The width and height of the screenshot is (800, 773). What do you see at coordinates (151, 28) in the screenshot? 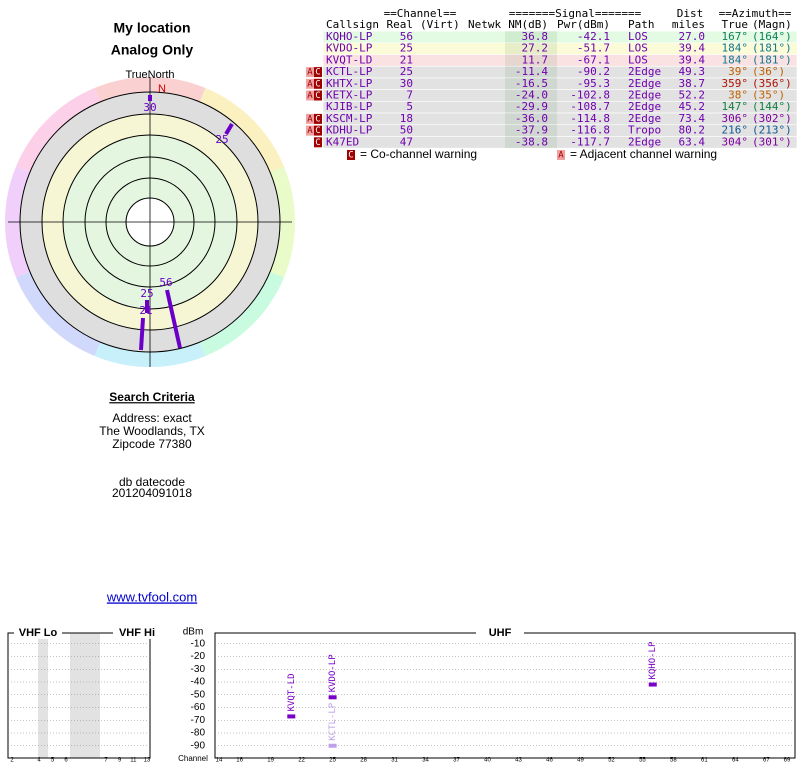
I see `title: My location` at bounding box center [151, 28].